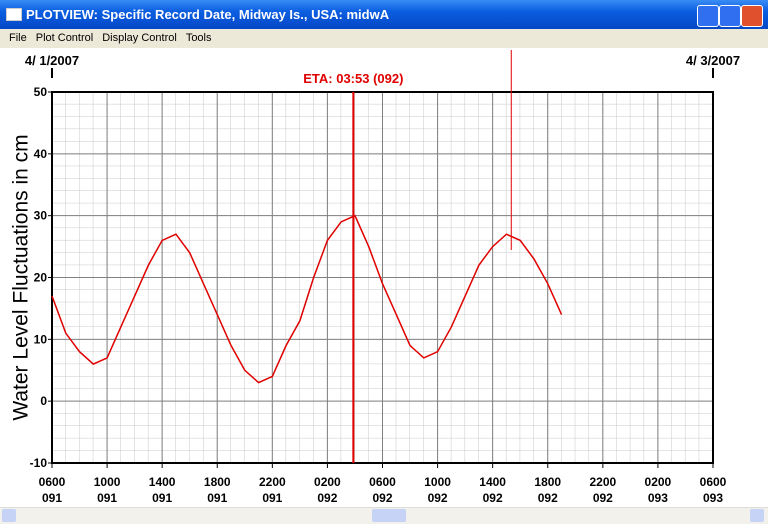 Image resolution: width=768 pixels, height=527 pixels. I want to click on y-tick-label: 20, so click(41, 278).